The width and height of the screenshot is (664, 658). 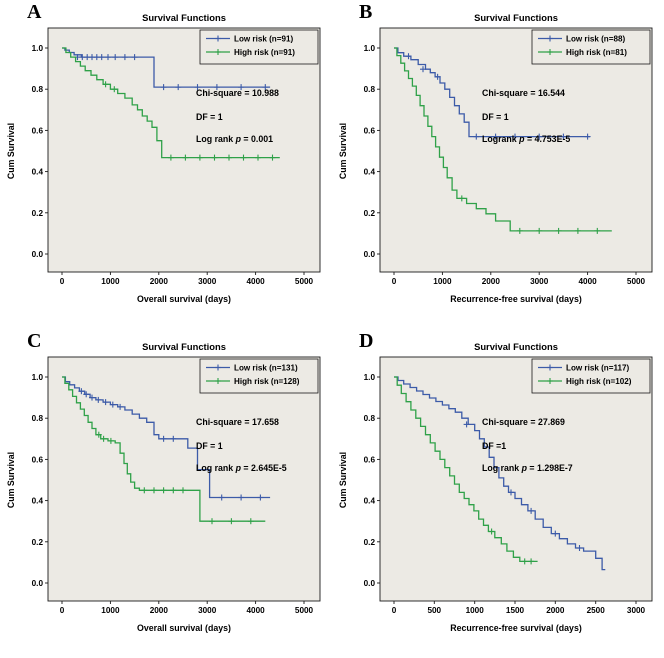 I want to click on svg-text: Chi-square = 17.658, so click(x=237, y=422).